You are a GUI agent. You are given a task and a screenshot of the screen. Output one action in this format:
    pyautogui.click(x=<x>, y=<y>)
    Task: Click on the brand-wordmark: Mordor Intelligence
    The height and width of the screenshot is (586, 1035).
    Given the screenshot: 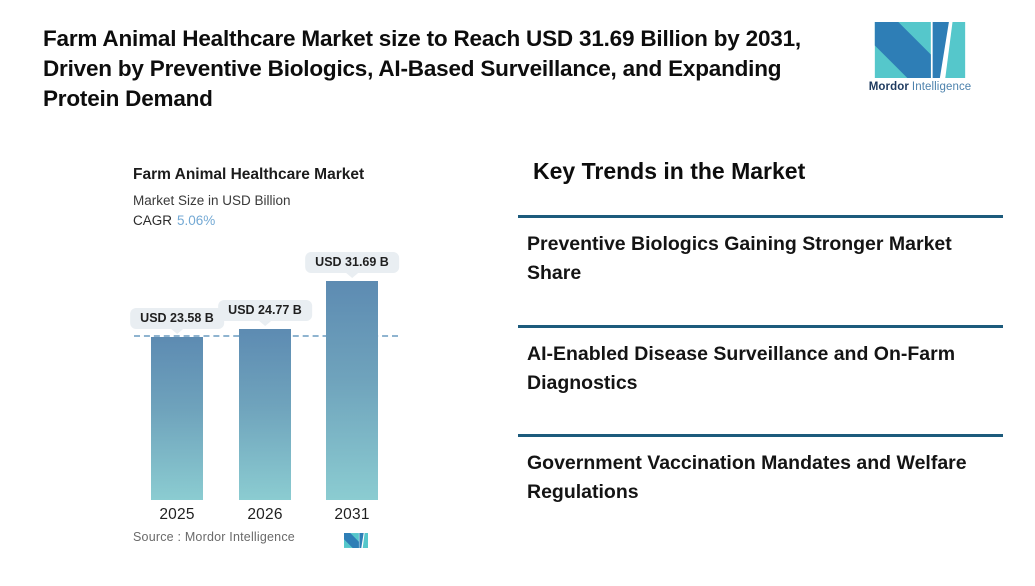 What is the action you would take?
    pyautogui.click(x=920, y=87)
    